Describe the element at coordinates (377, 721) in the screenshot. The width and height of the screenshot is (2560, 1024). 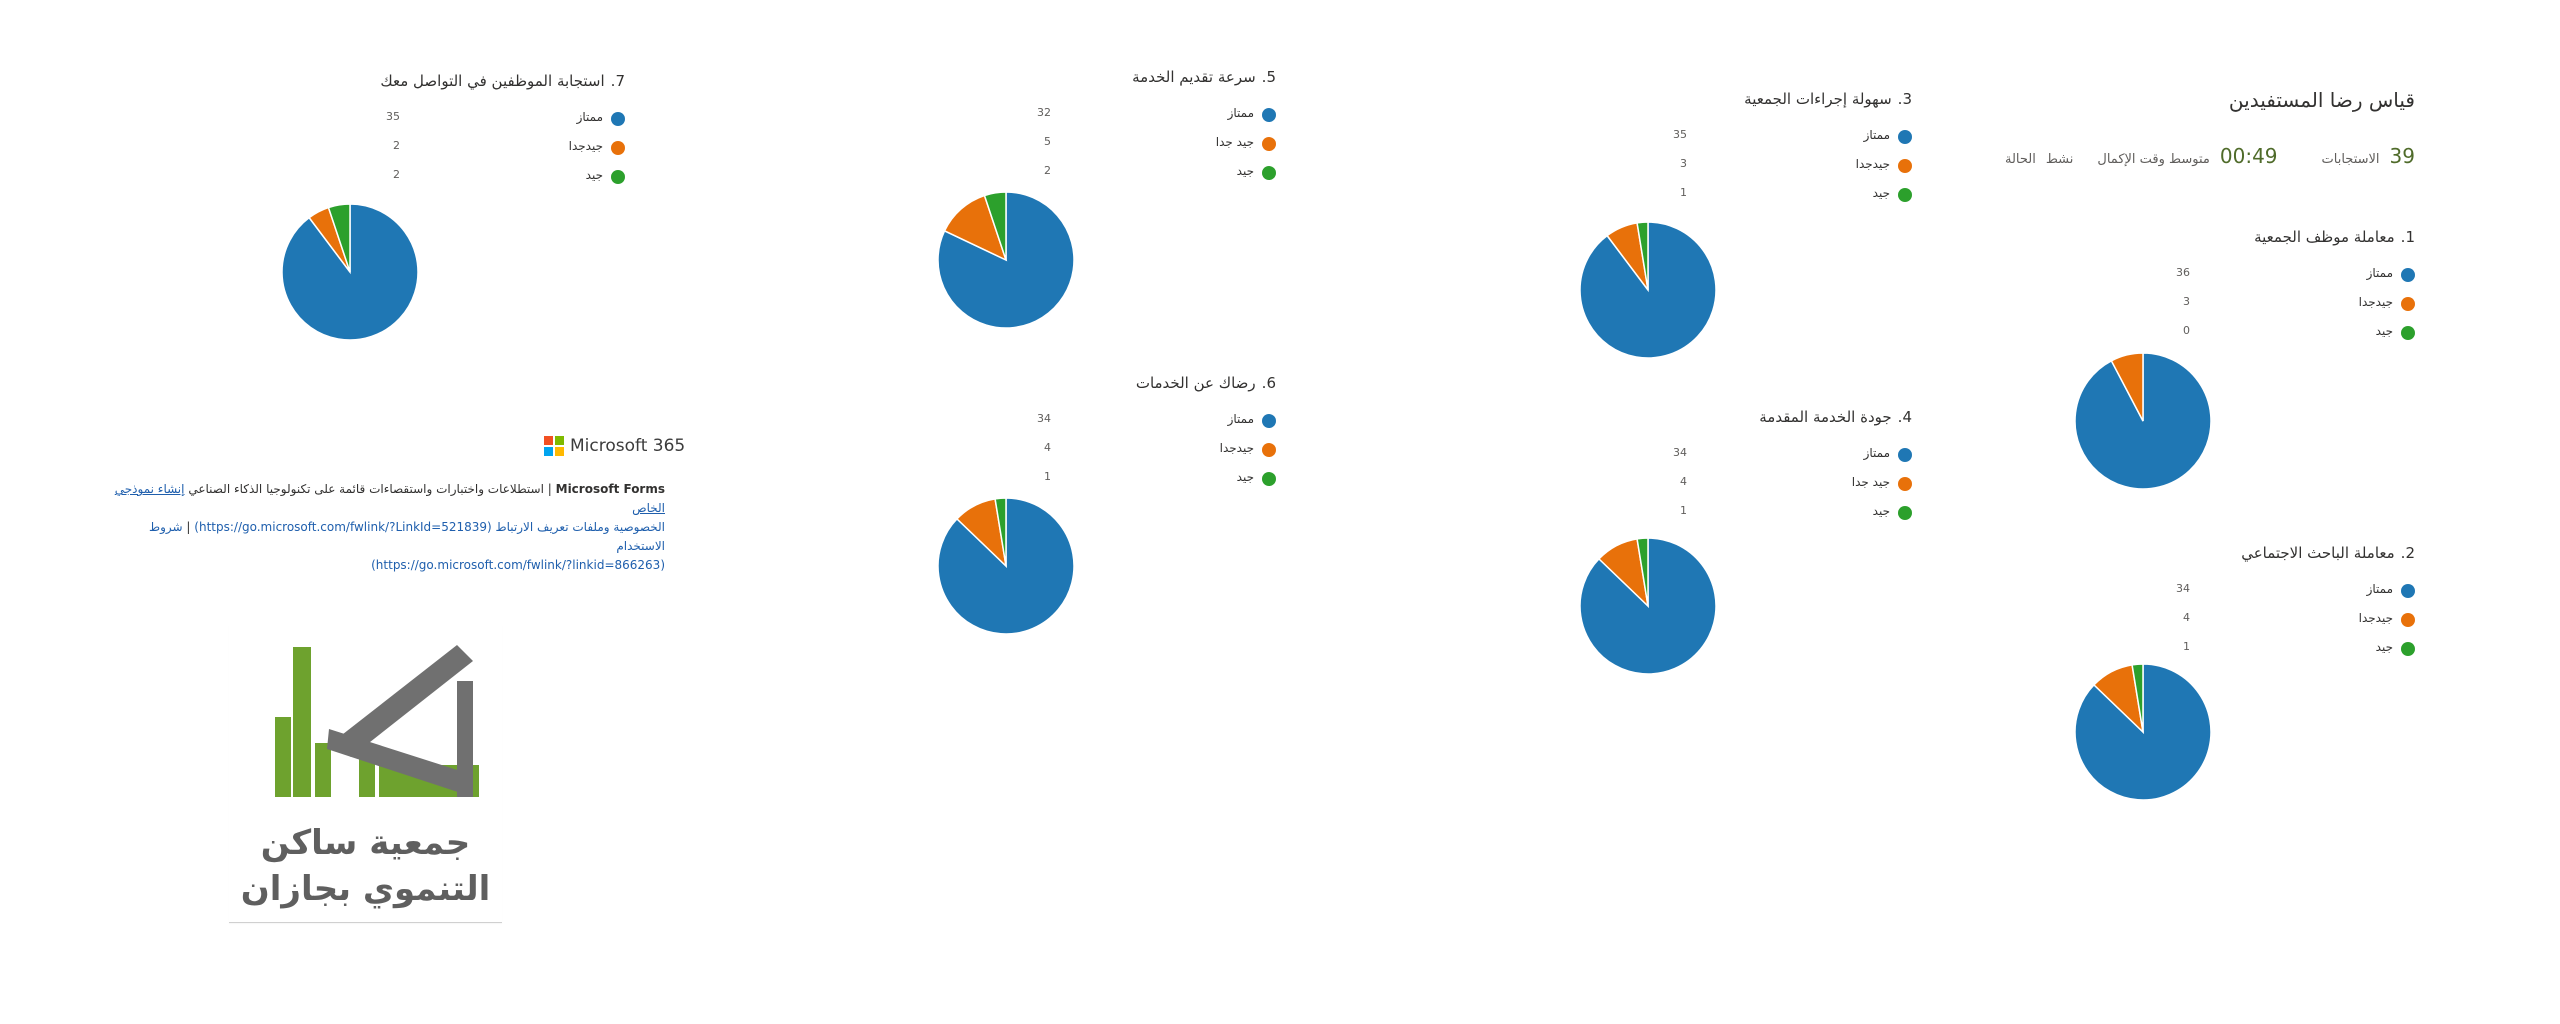
I see `organization-logo-mark-icon` at that location.